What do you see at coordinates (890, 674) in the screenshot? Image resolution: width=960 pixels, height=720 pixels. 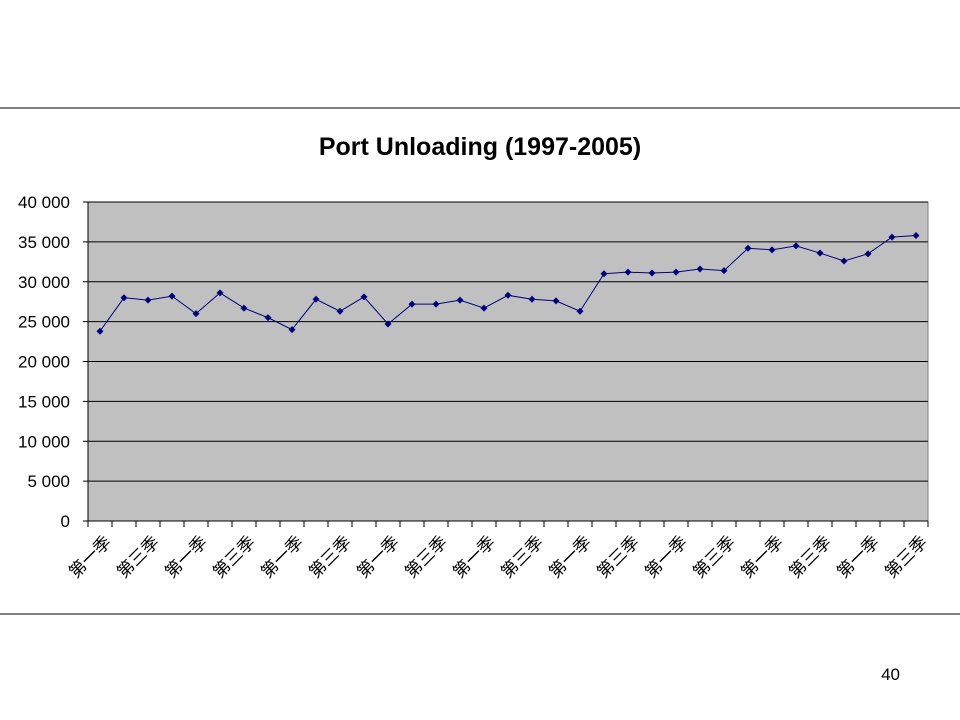 I see `page-number: 40` at bounding box center [890, 674].